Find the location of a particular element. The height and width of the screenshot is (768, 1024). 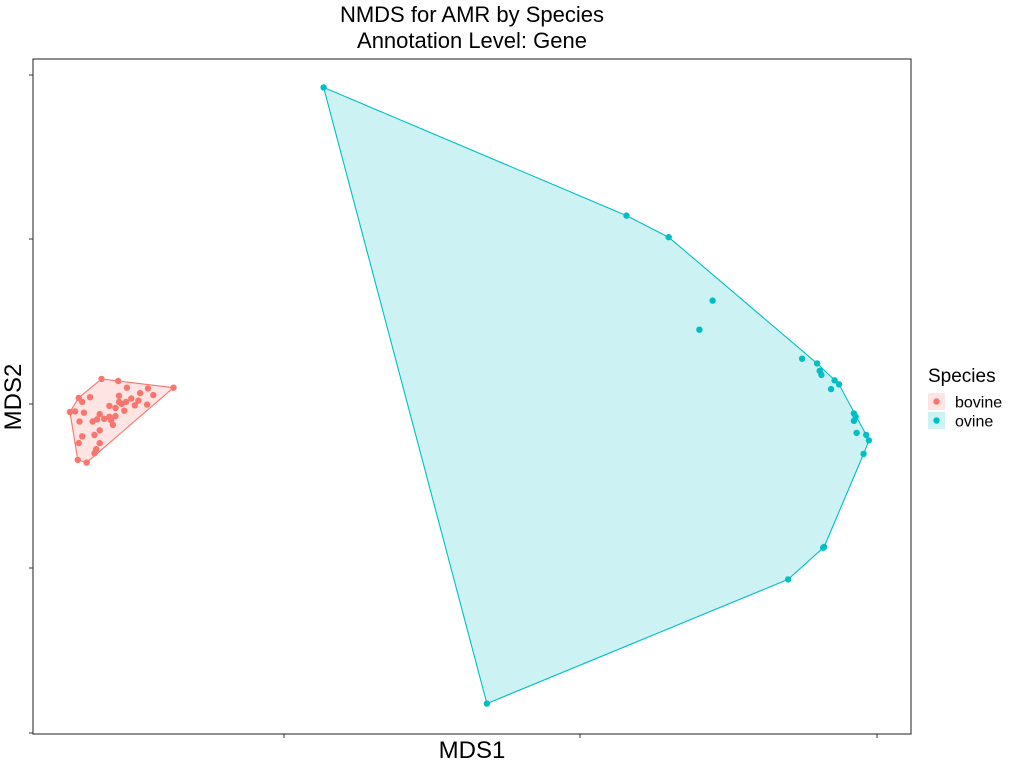

legend-label-ovine: ovine is located at coordinates (974, 422).